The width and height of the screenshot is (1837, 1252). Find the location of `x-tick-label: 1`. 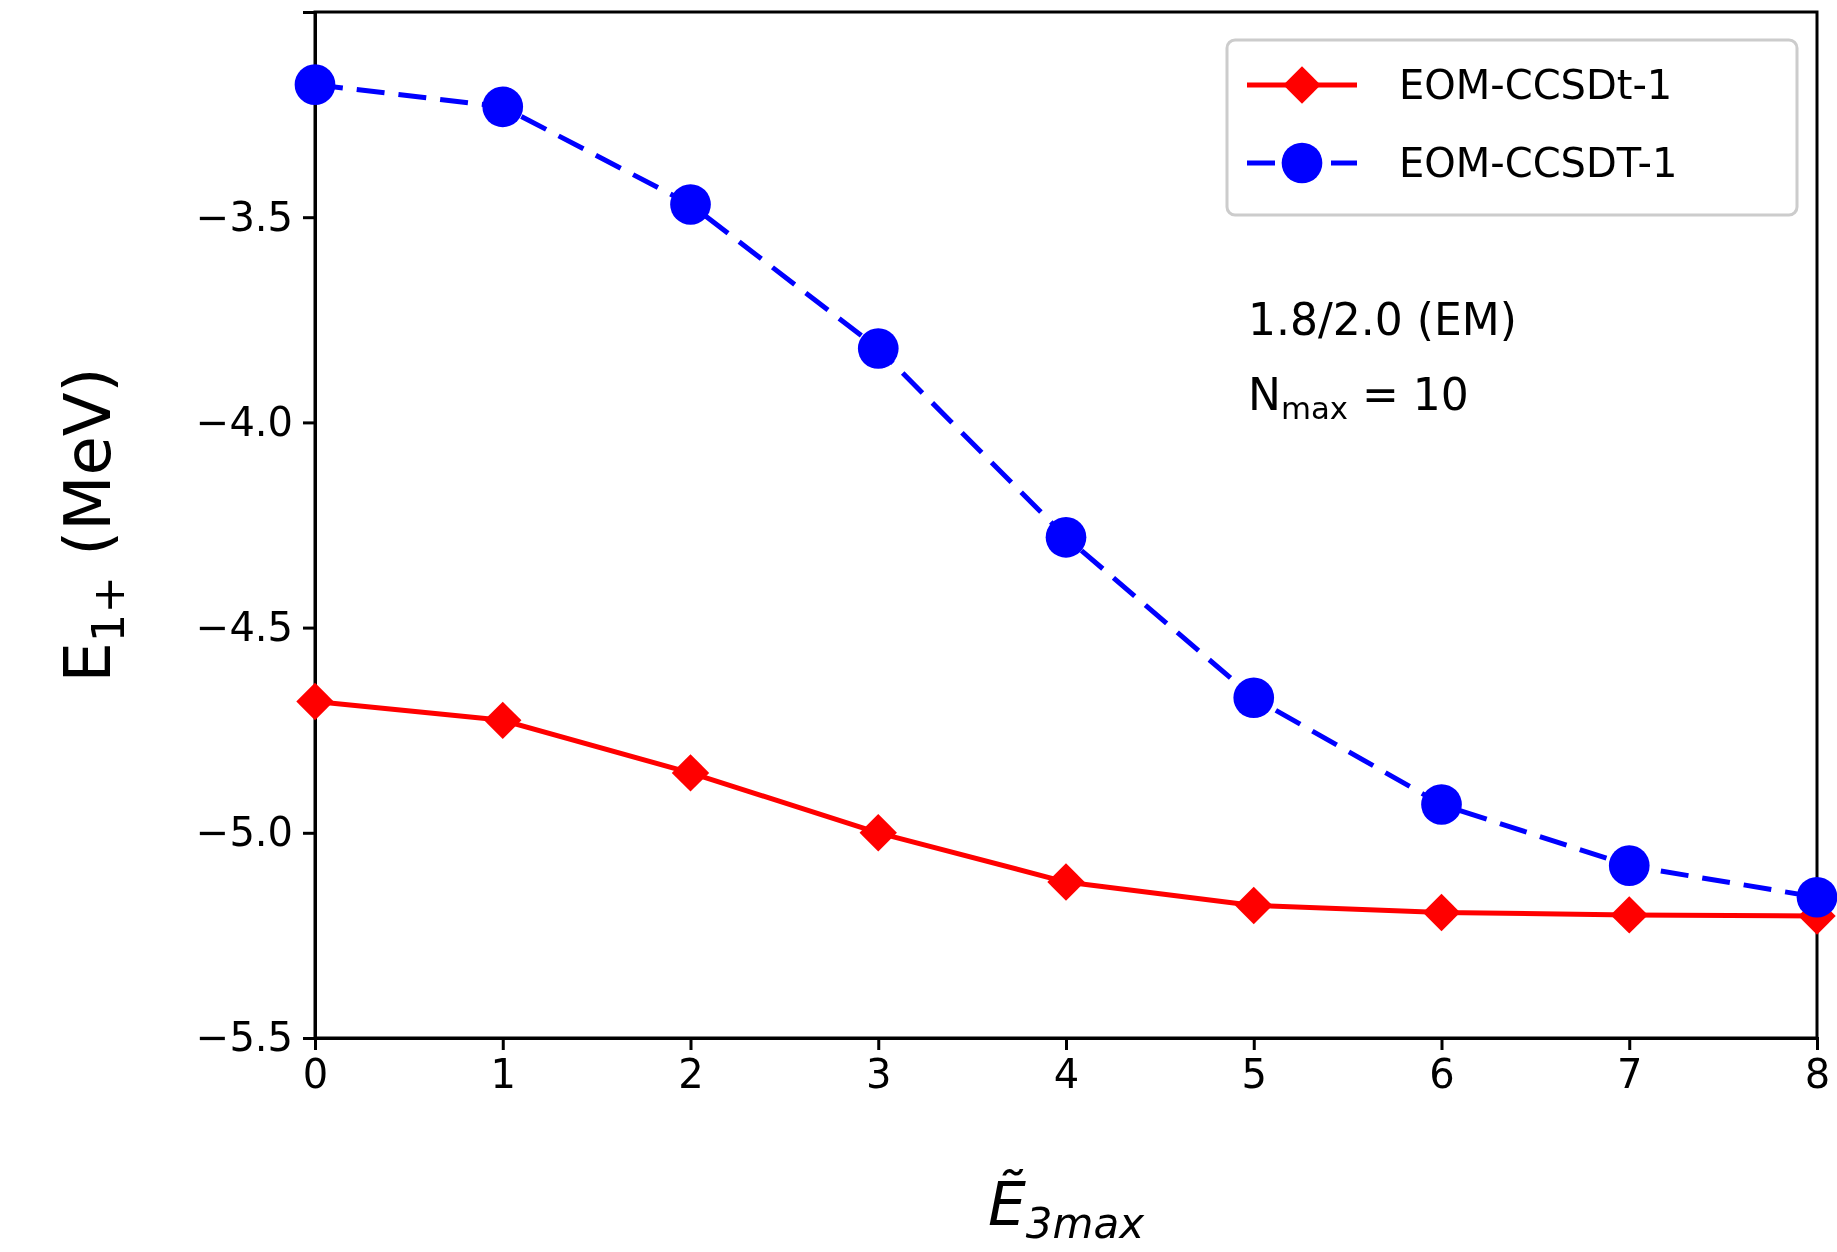

x-tick-label: 1 is located at coordinates (503, 1074).